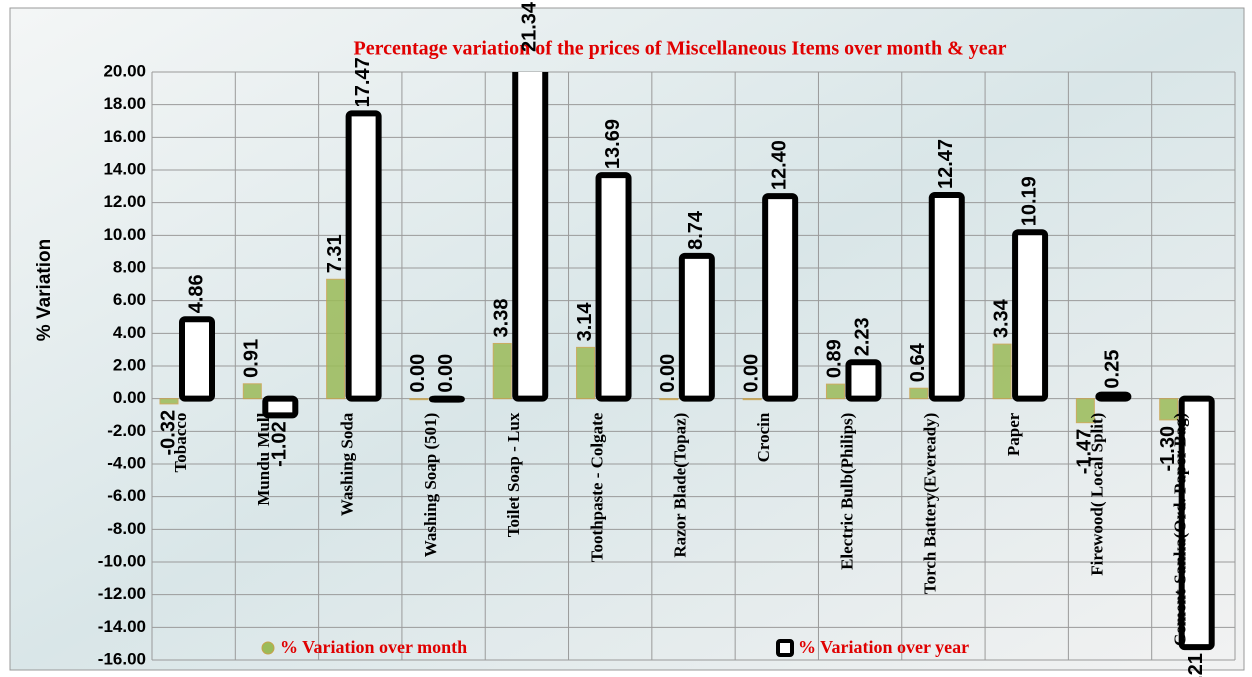 This screenshot has height=677, width=1252. What do you see at coordinates (596, 487) in the screenshot?
I see `x-tick-label: Toothpaste - Colgate` at bounding box center [596, 487].